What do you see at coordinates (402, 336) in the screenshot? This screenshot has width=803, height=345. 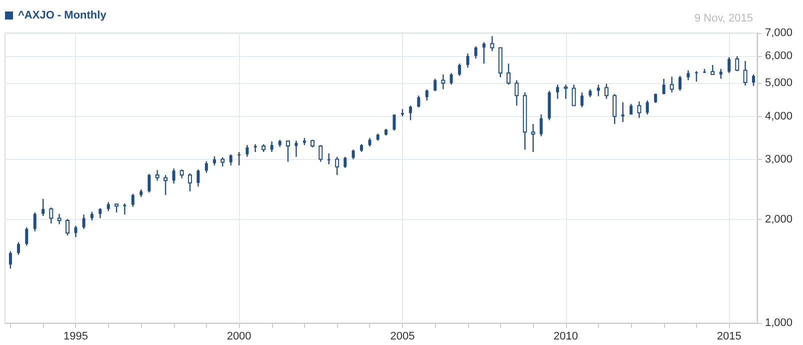 I see `x-tick-label: 2005` at bounding box center [402, 336].